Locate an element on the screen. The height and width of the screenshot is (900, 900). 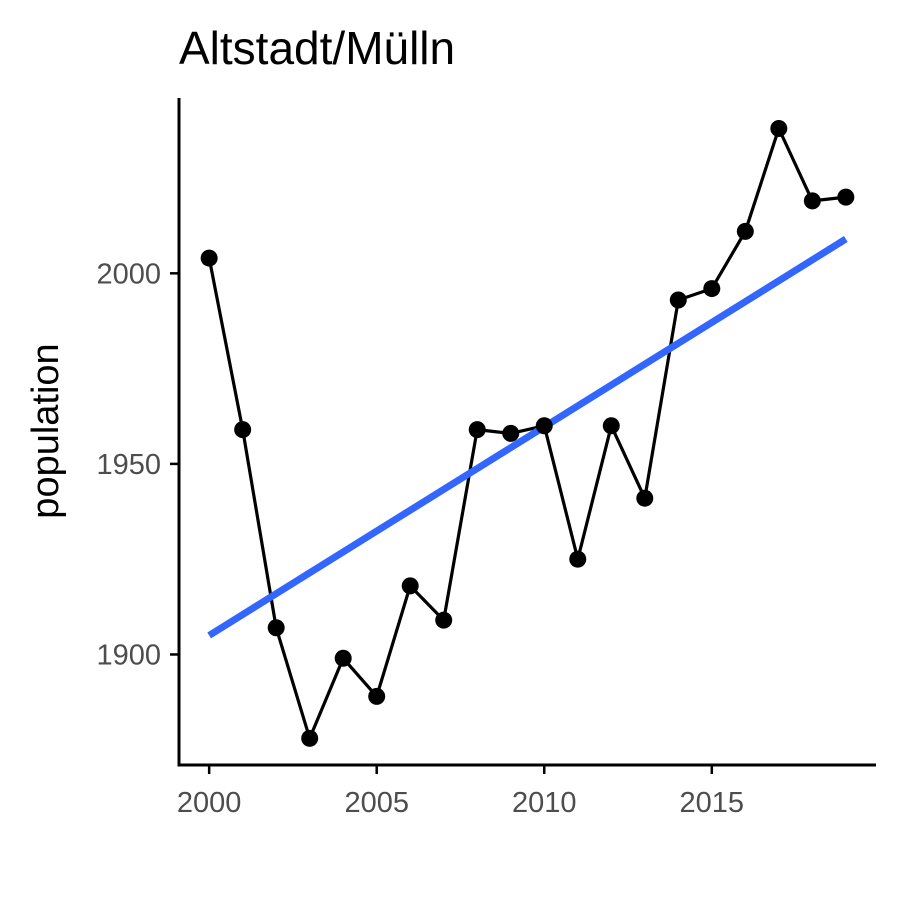
x-tick-label: 2005 is located at coordinates (376, 803).